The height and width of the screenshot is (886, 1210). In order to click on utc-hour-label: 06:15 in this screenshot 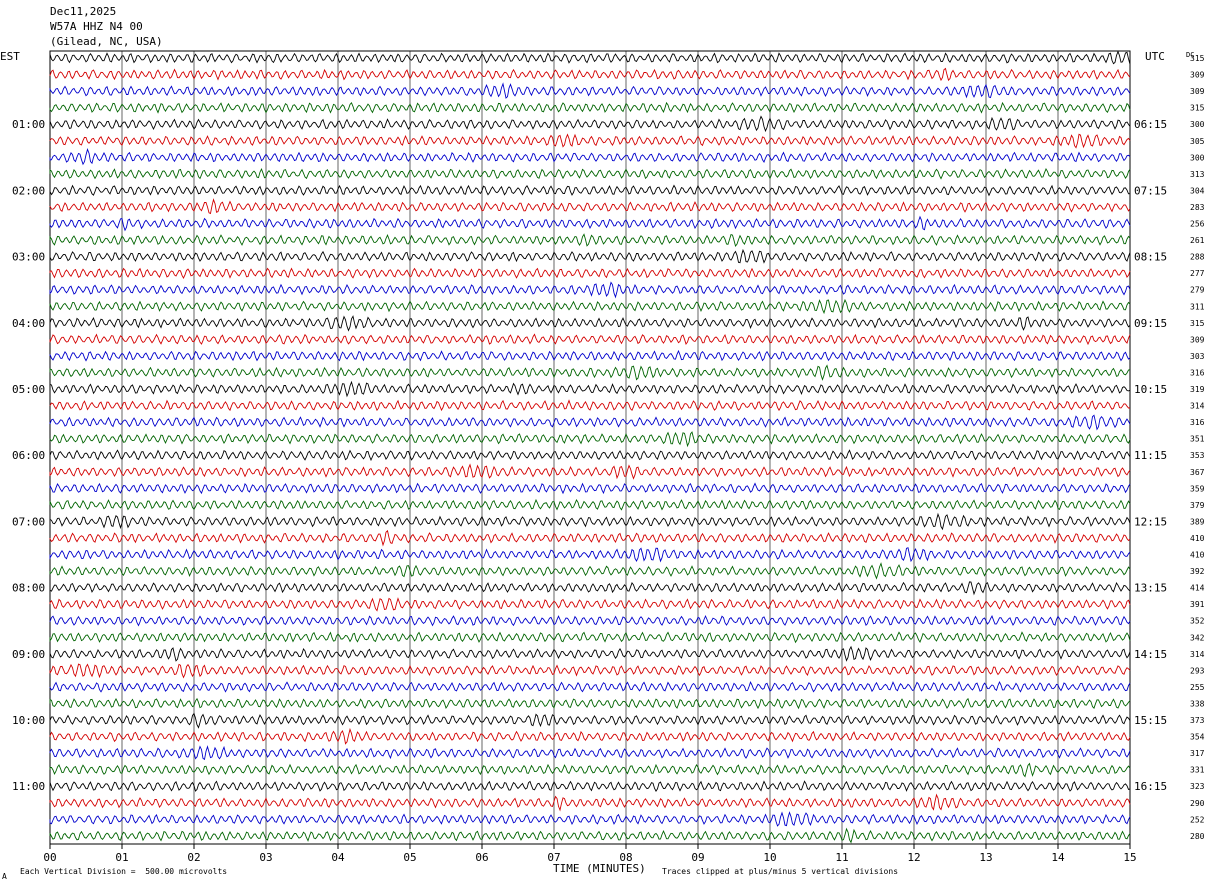, I will do `click(1150, 124)`.